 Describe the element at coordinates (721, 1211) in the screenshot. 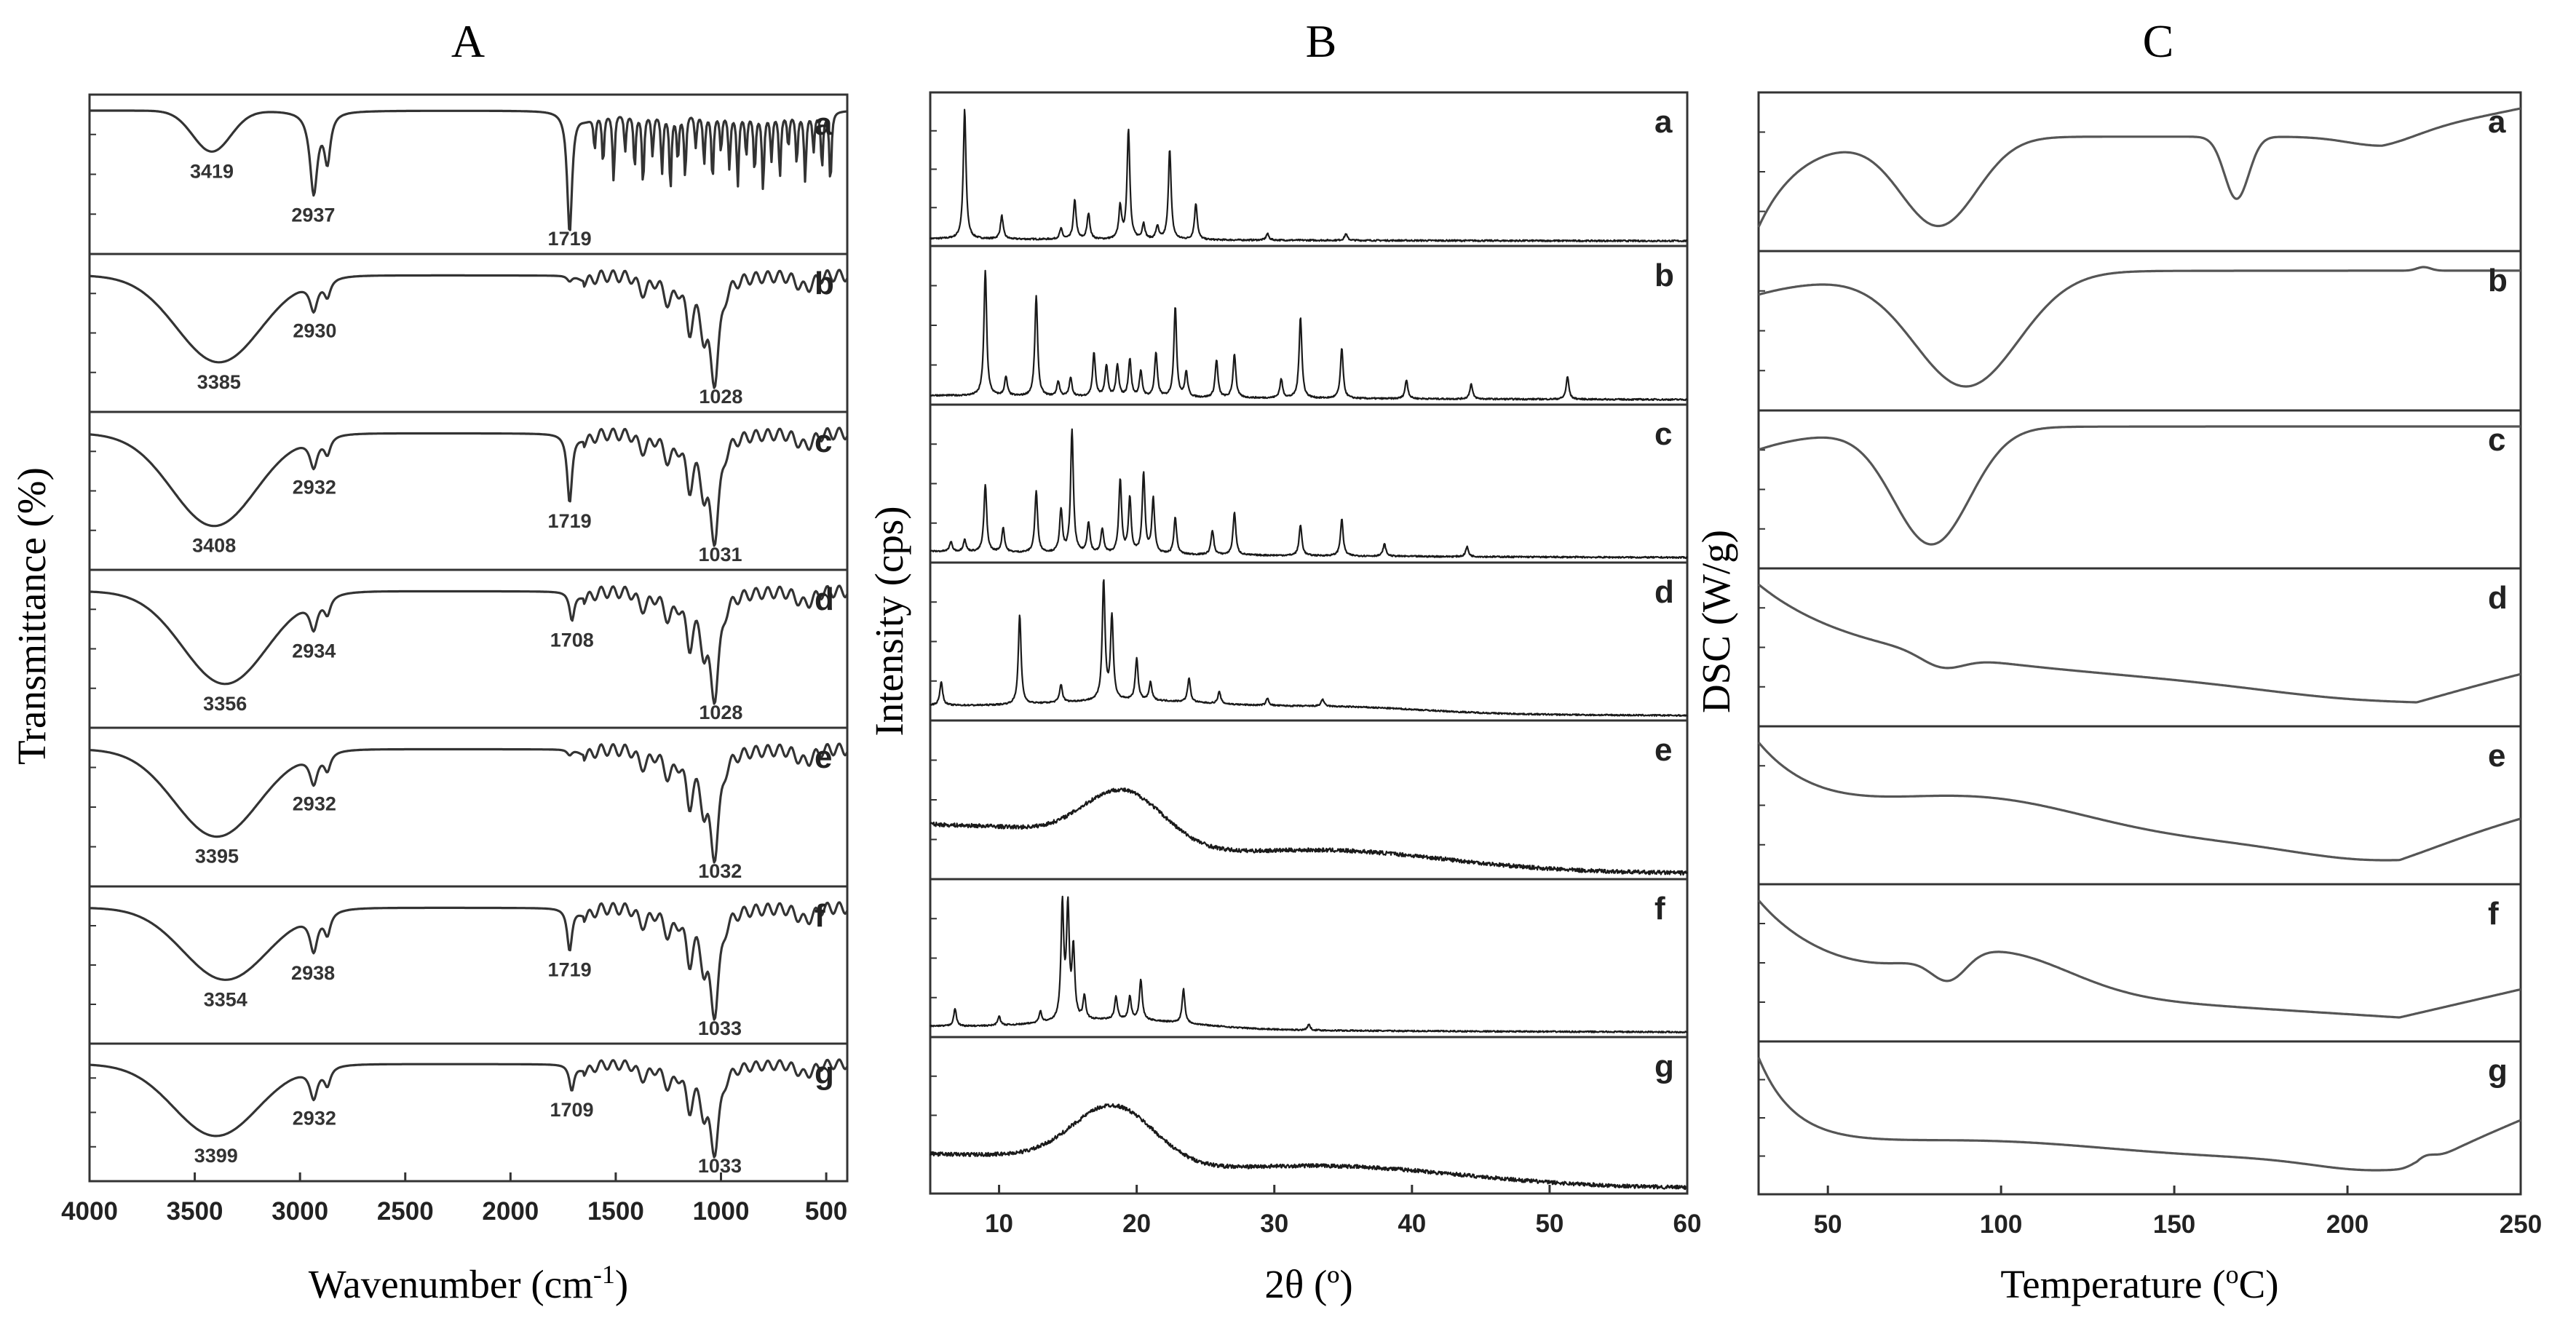

I see `x-tick-label: 1000` at that location.